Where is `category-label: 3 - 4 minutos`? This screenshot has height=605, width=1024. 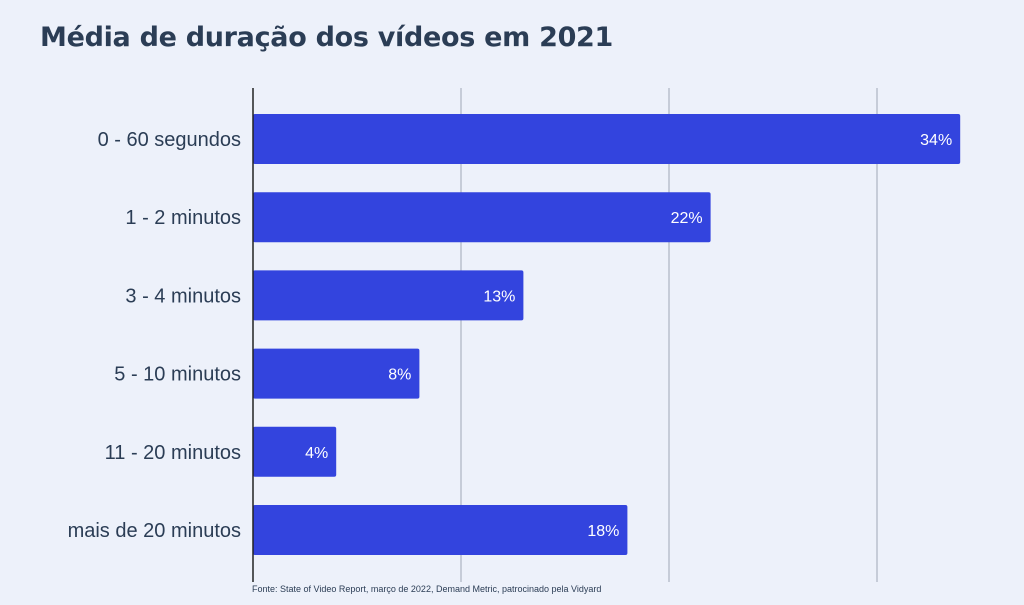
category-label: 3 - 4 minutos is located at coordinates (183, 296).